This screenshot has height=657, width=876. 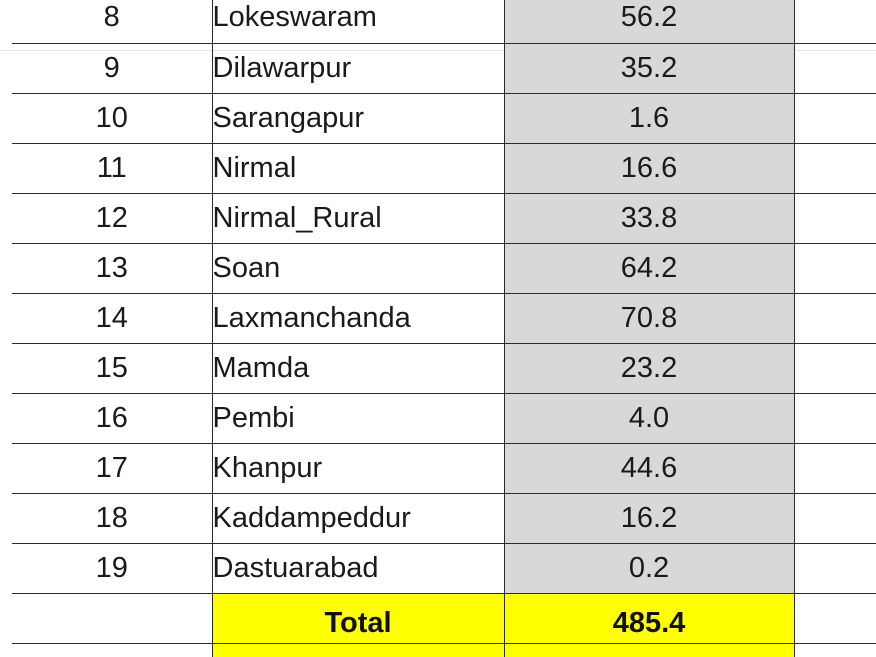 I want to click on table-row: 18 Kaddampeddur 16.2, so click(x=444, y=518).